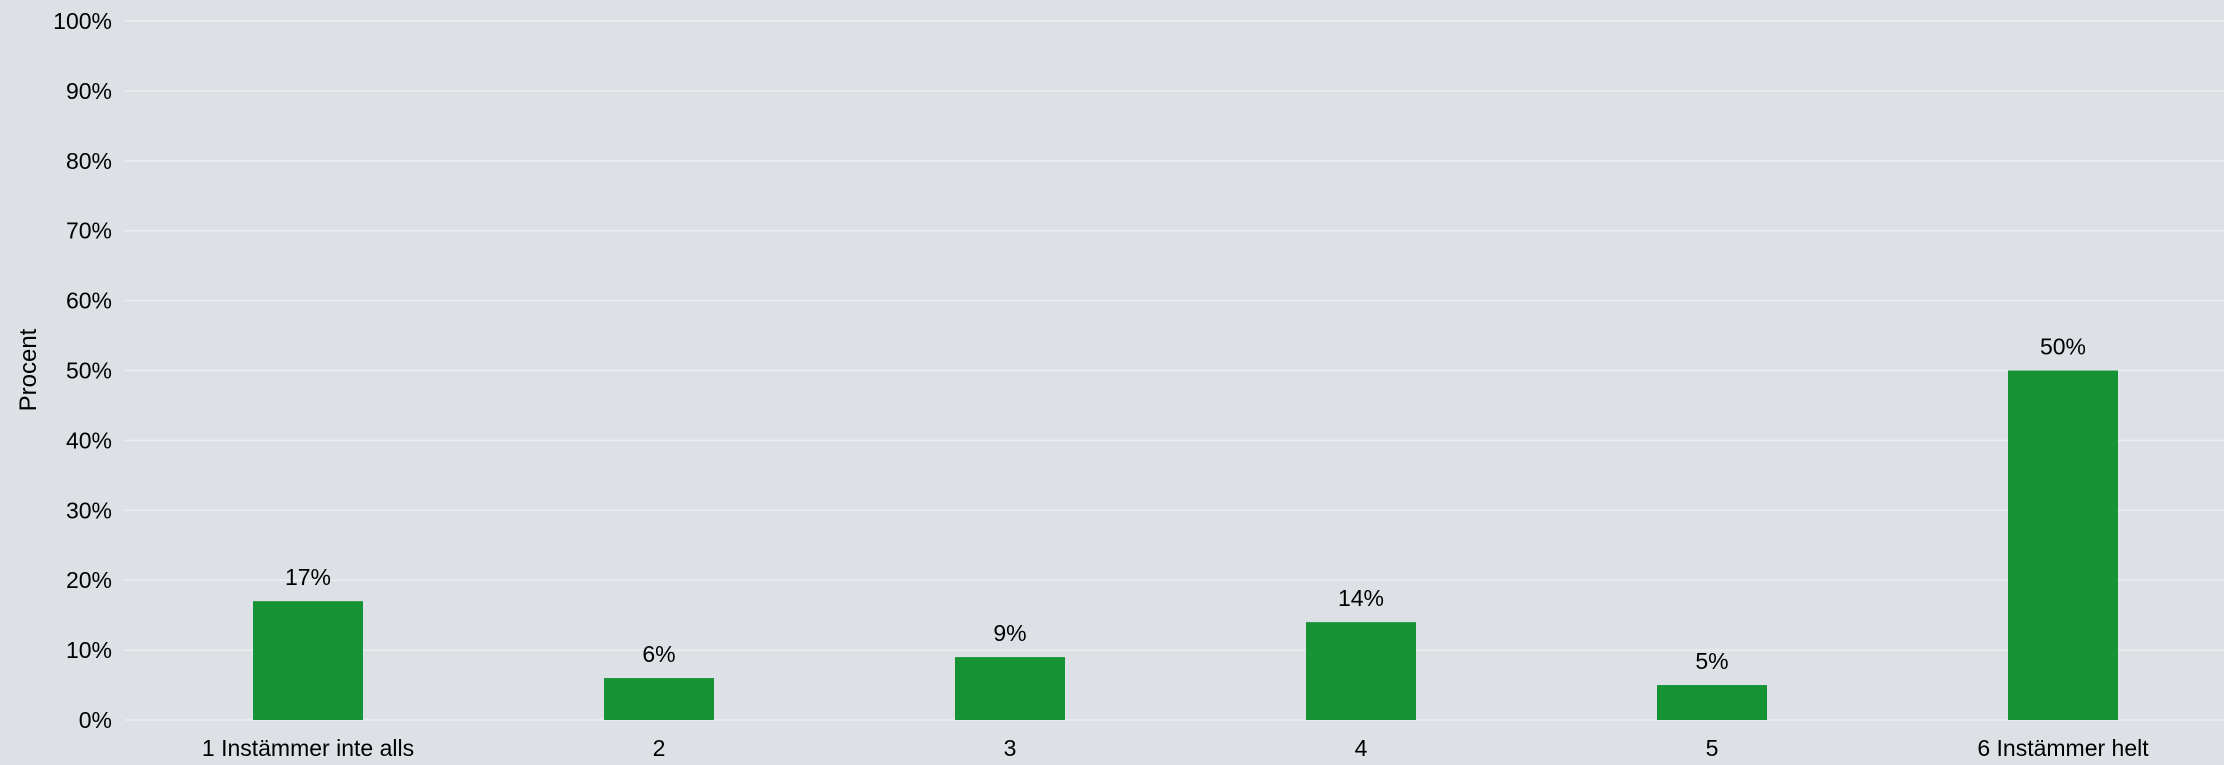 This screenshot has height=765, width=2224. I want to click on data-label: 17%, so click(308, 577).